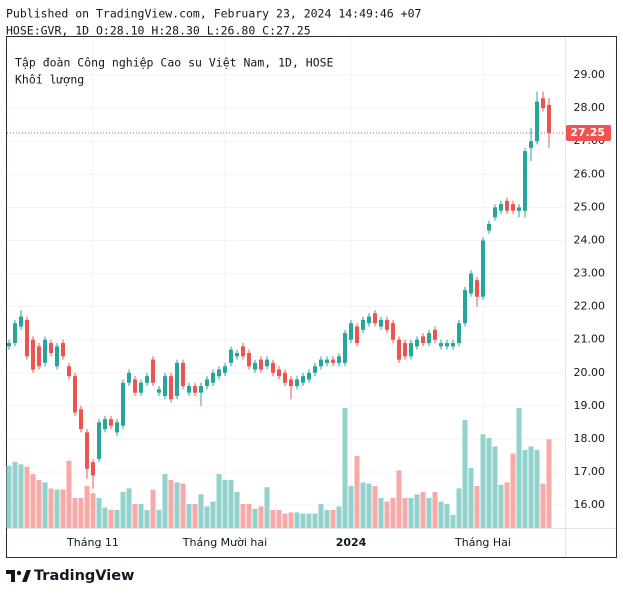 The height and width of the screenshot is (594, 623). Describe the element at coordinates (590, 239) in the screenshot. I see `y-tick-label: 24.00` at that location.